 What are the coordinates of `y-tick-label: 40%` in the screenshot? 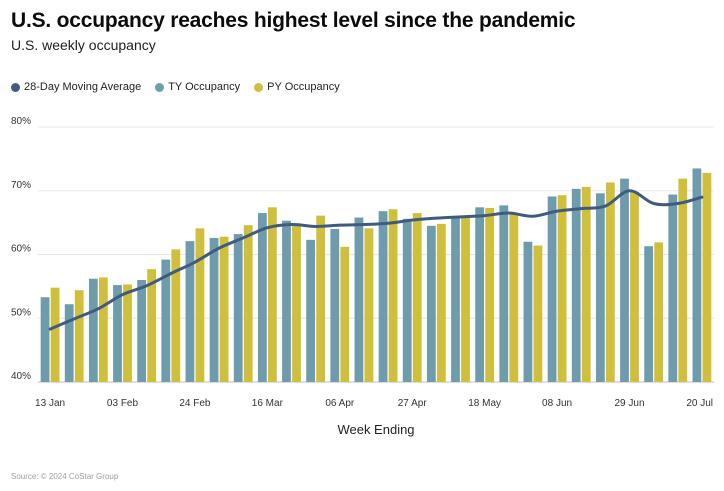 It's located at (21, 376).